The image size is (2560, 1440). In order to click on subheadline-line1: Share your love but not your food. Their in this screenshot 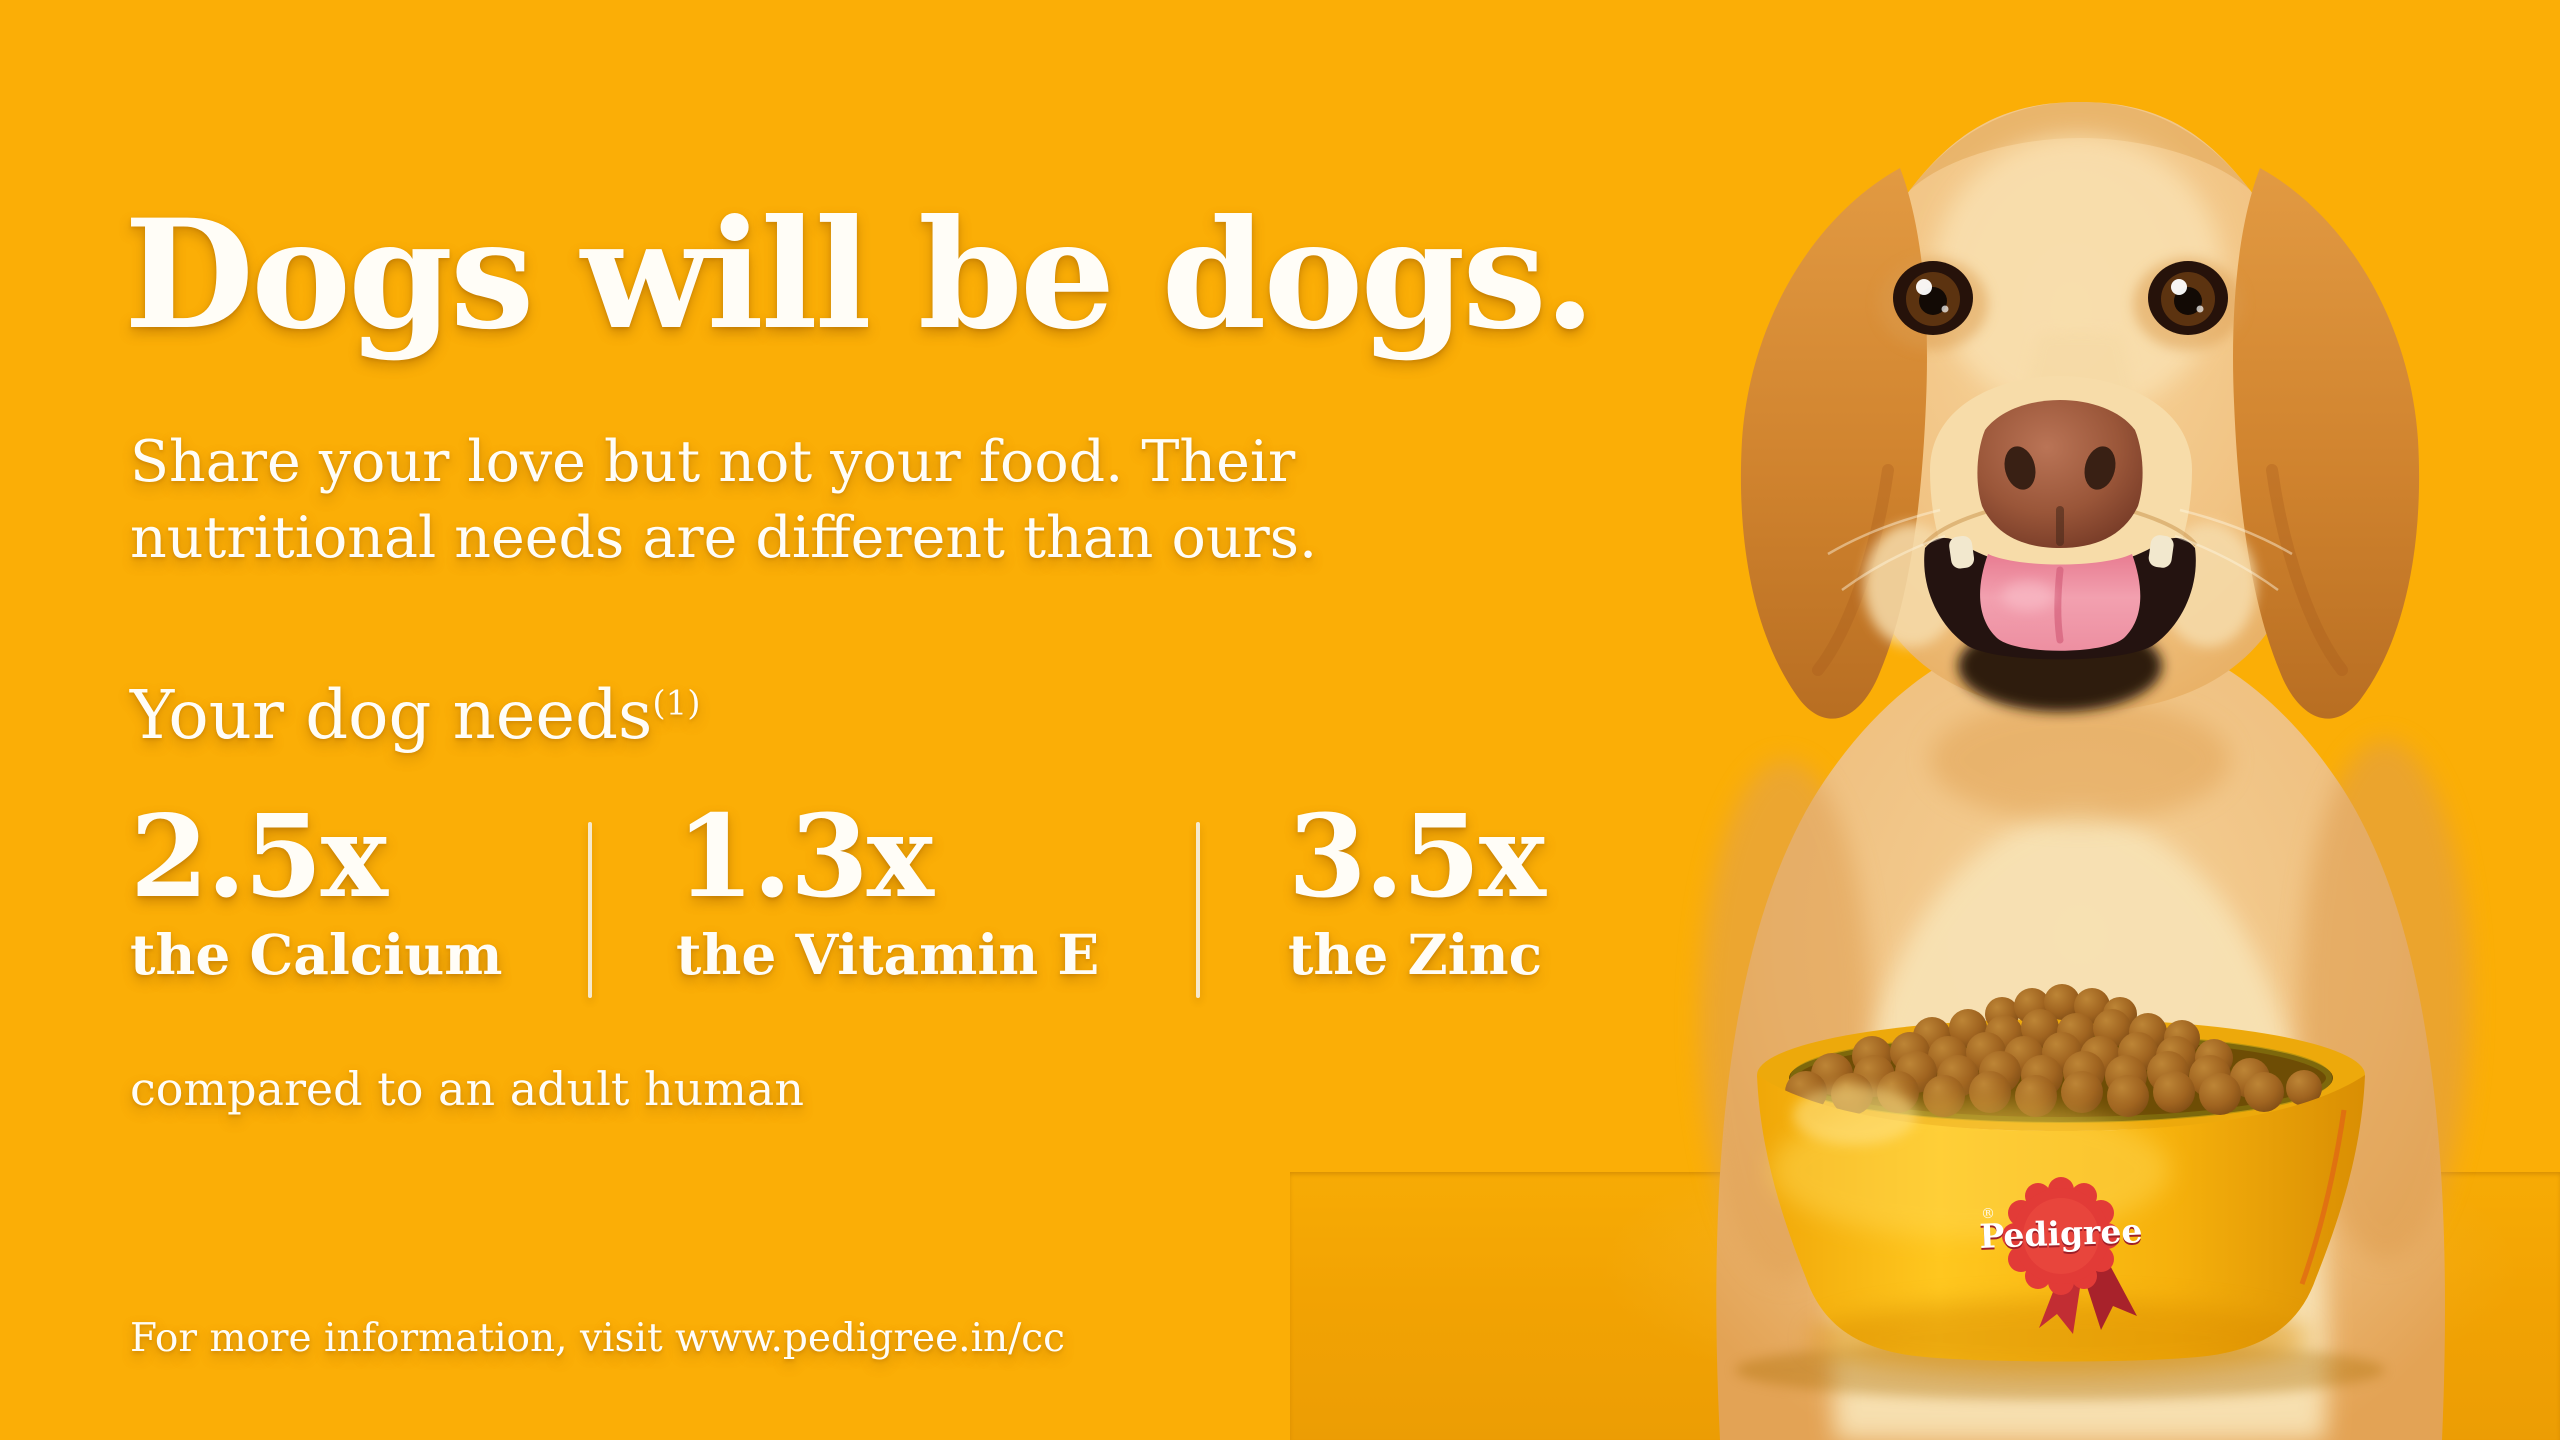, I will do `click(713, 462)`.